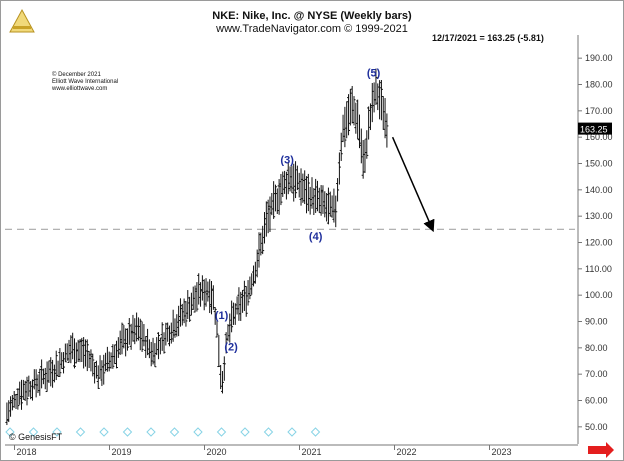  Describe the element at coordinates (599, 295) in the screenshot. I see `y-tick-label: 100.00` at that location.